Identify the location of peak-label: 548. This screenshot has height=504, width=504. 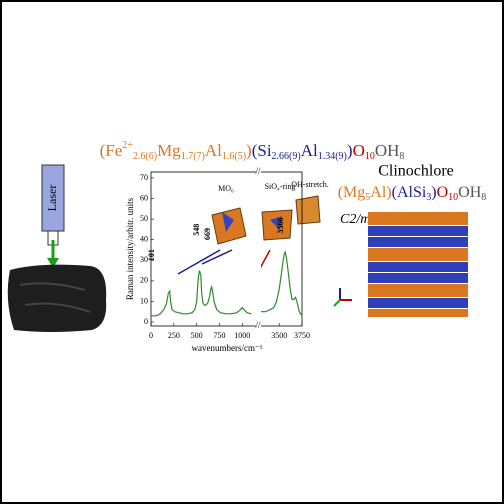
(196, 230).